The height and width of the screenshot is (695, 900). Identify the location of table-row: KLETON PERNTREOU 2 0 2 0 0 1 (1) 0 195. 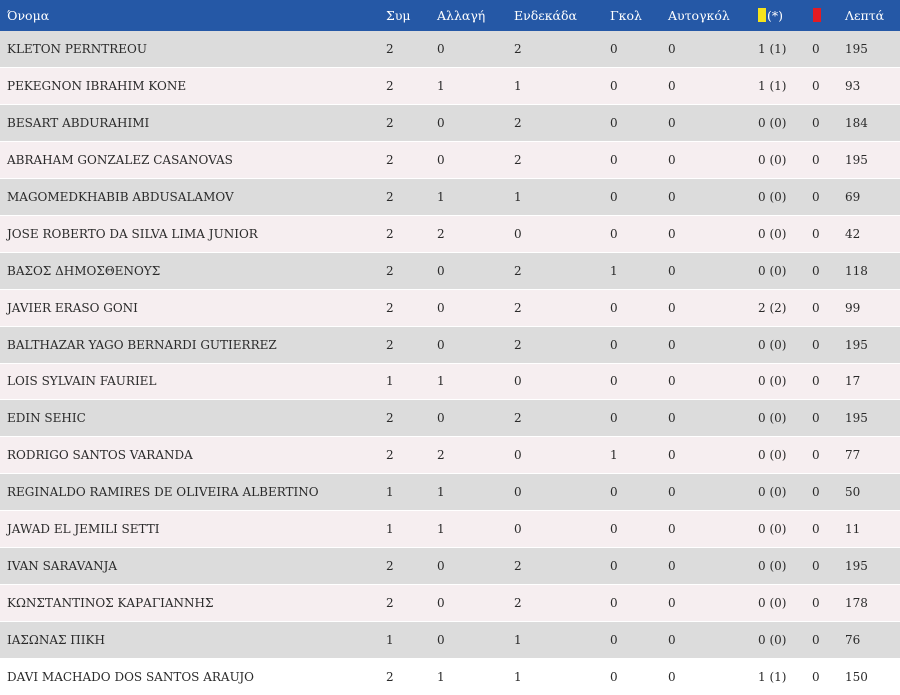
(450, 49).